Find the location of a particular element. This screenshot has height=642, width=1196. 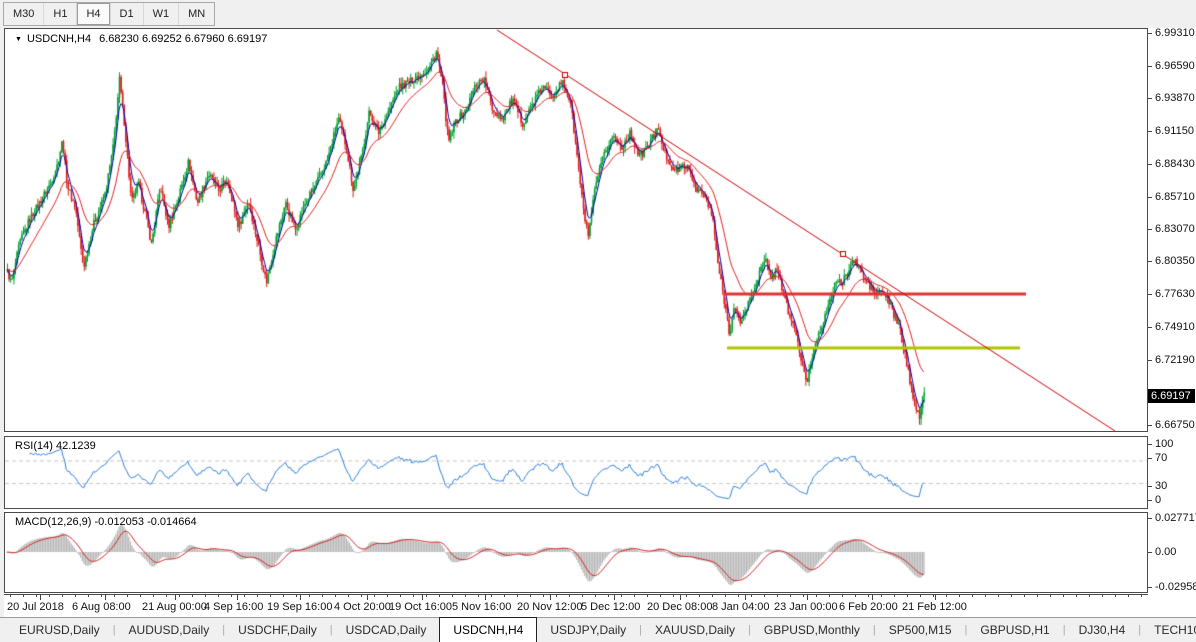

price-axis-label: 6.96590 is located at coordinates (1175, 66).